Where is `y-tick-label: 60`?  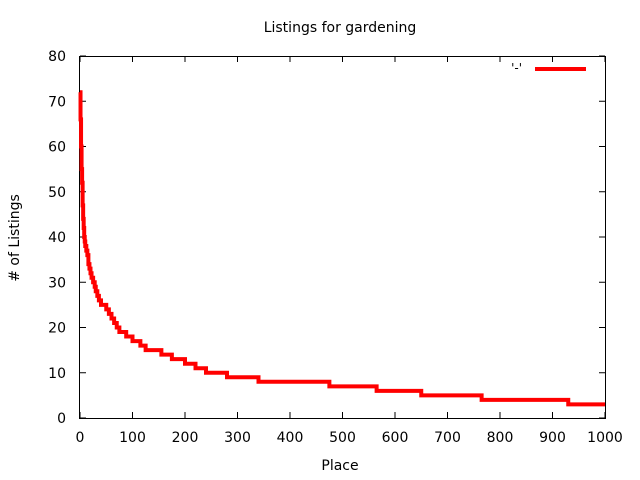
y-tick-label: 60 is located at coordinates (57, 148).